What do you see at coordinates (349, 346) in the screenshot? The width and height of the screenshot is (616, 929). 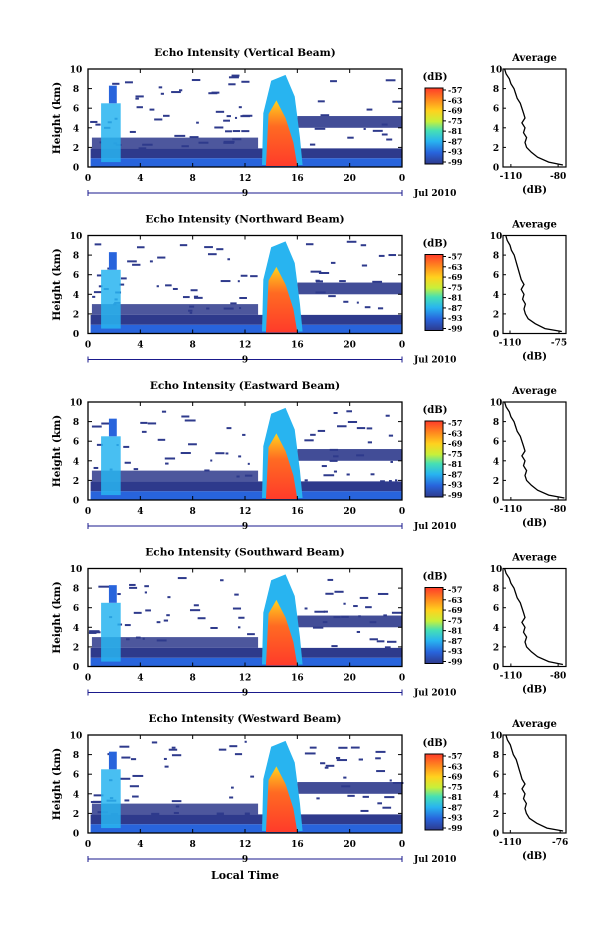 I see `x-tick-label: 20` at bounding box center [349, 346].